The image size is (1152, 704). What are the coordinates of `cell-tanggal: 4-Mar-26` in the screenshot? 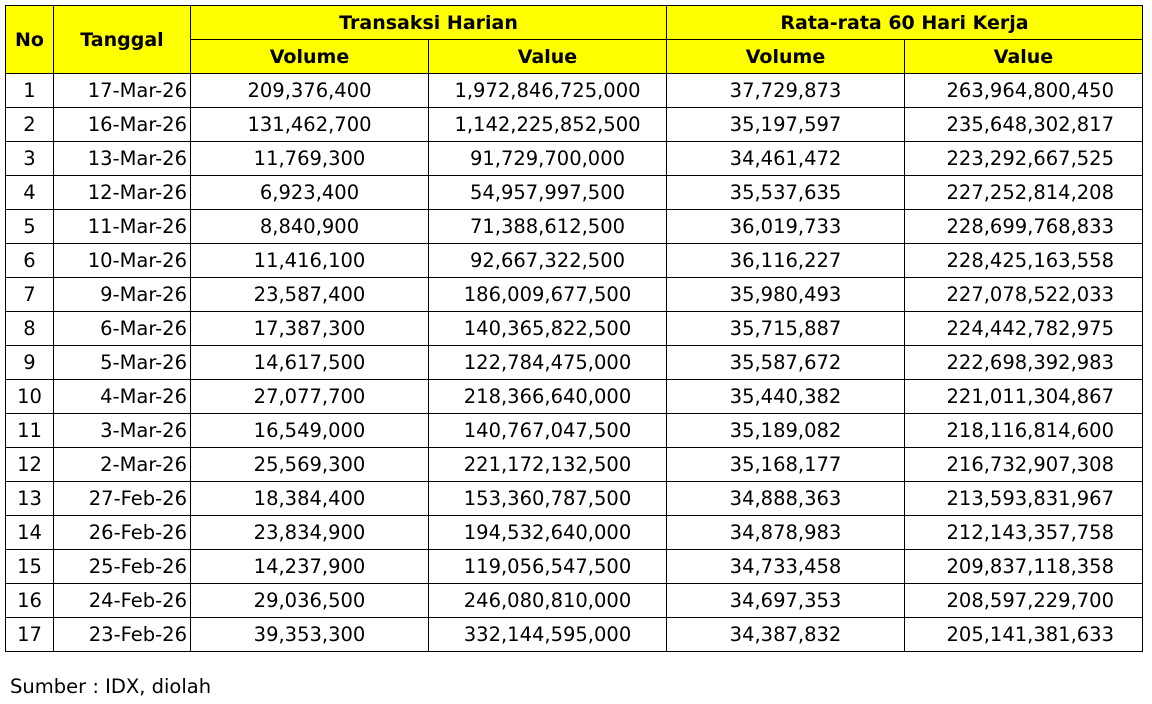 It's located at (122, 396).